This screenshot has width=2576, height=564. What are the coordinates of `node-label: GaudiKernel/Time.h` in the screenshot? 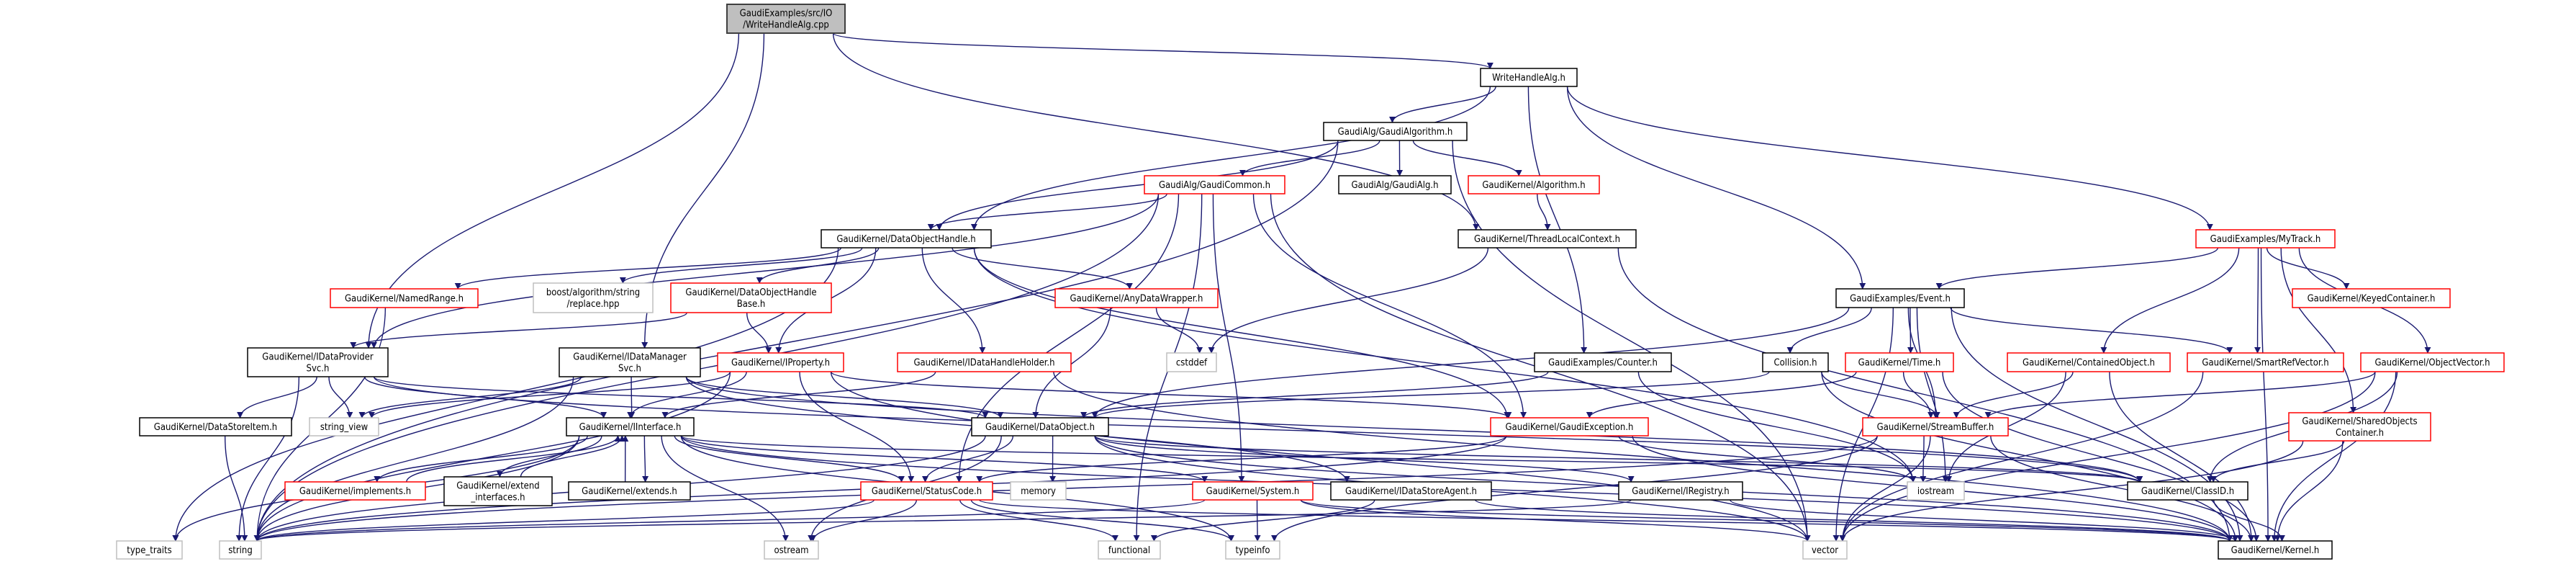 It's located at (1900, 363).